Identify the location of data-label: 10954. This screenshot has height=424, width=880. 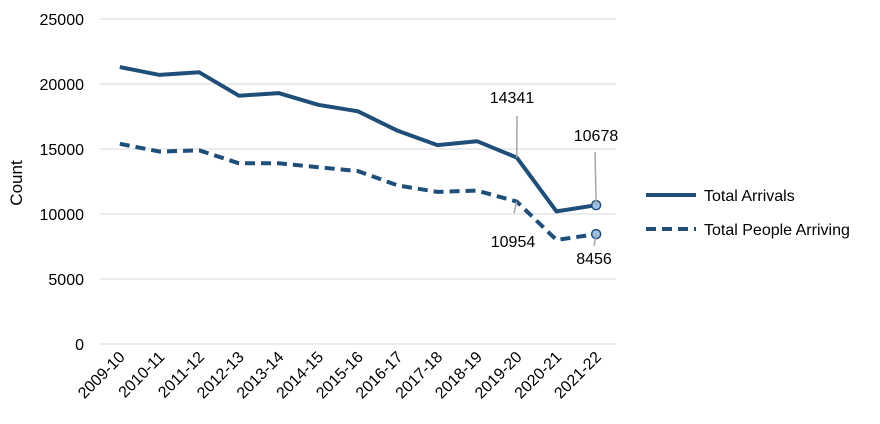
(513, 242).